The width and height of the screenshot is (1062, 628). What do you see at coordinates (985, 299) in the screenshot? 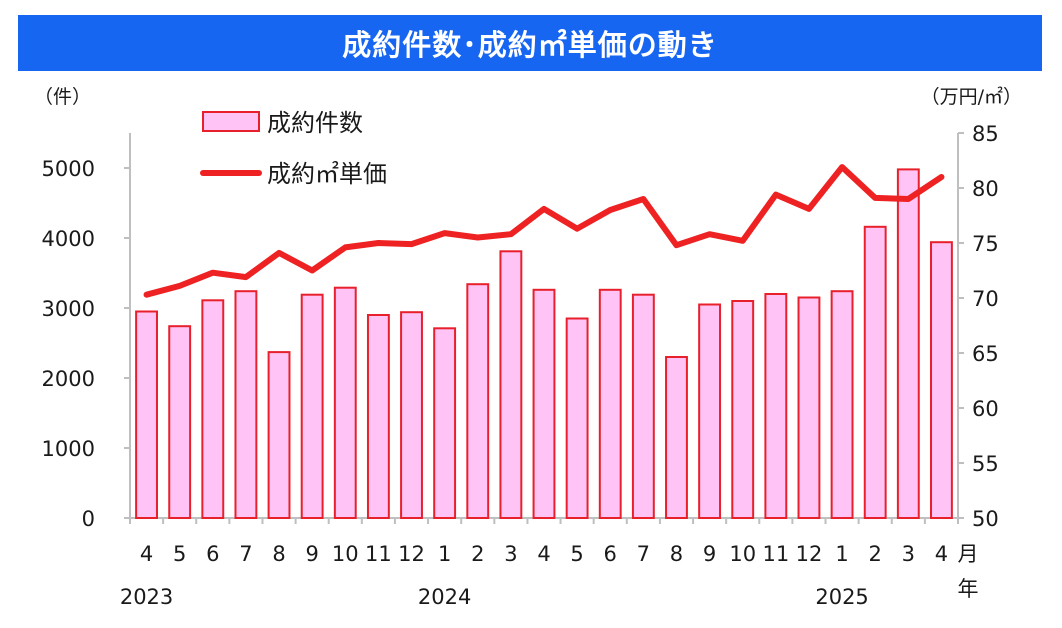
I see `right-tick-label: 70` at bounding box center [985, 299].